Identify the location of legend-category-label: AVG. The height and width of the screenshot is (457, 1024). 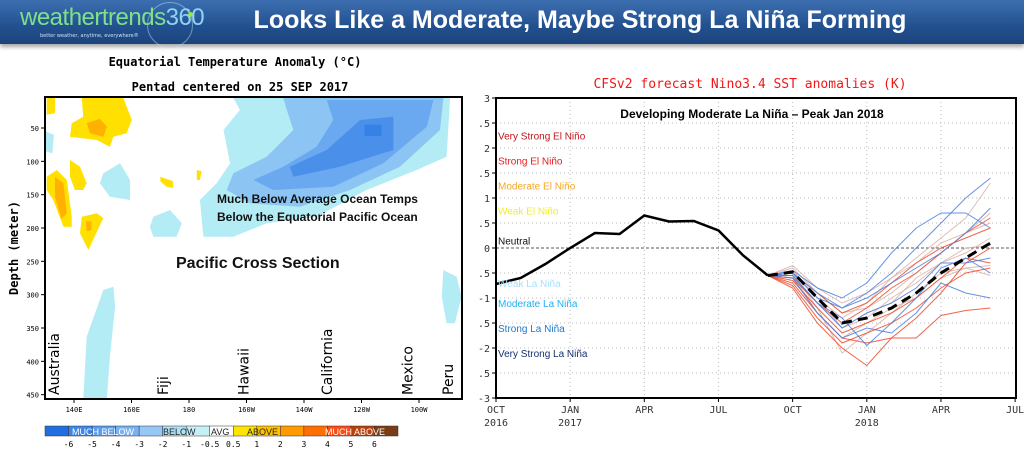
(220, 432).